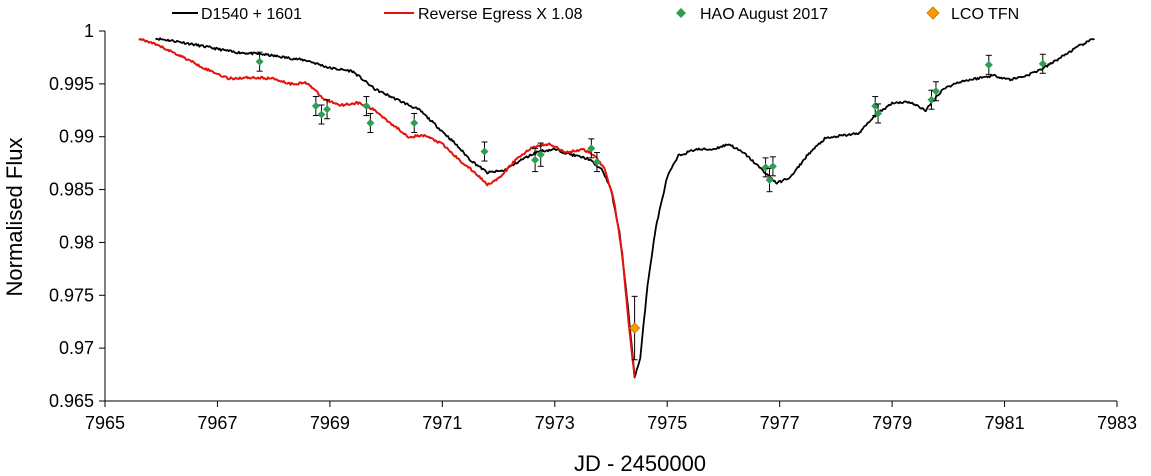 The image size is (1151, 476). Describe the element at coordinates (780, 423) in the screenshot. I see `x-tick-label: 7977` at that location.